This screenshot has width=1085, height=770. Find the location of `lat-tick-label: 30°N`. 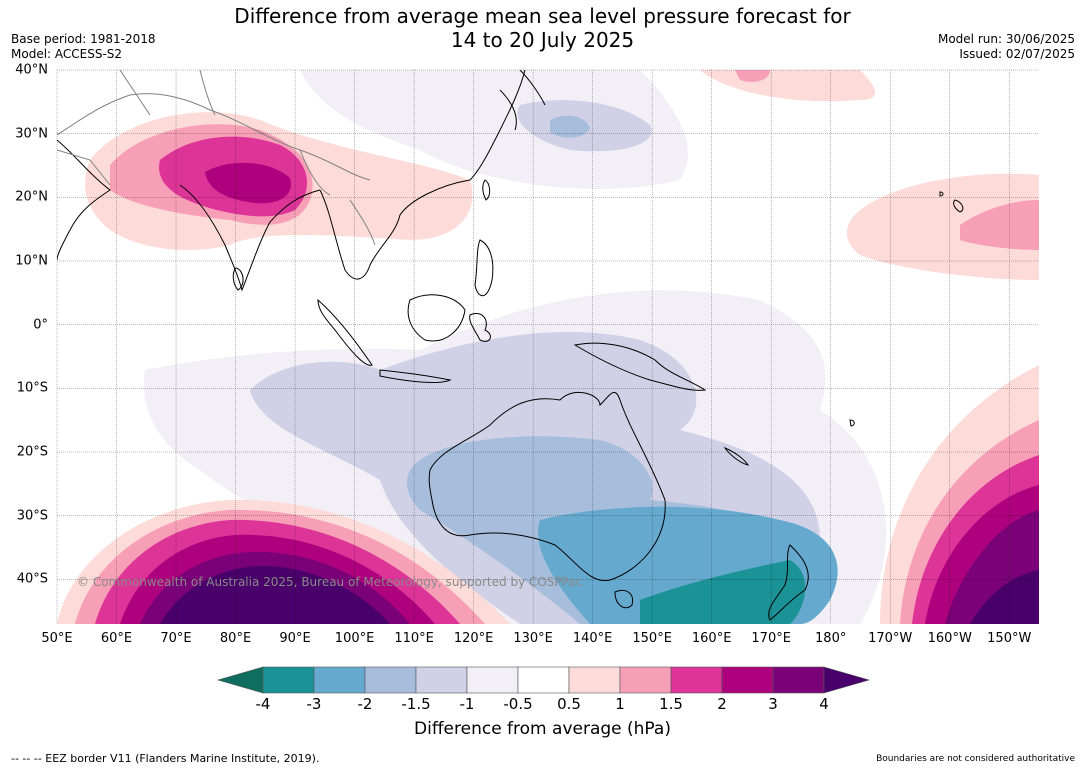

lat-tick-label: 30°N is located at coordinates (31, 134).